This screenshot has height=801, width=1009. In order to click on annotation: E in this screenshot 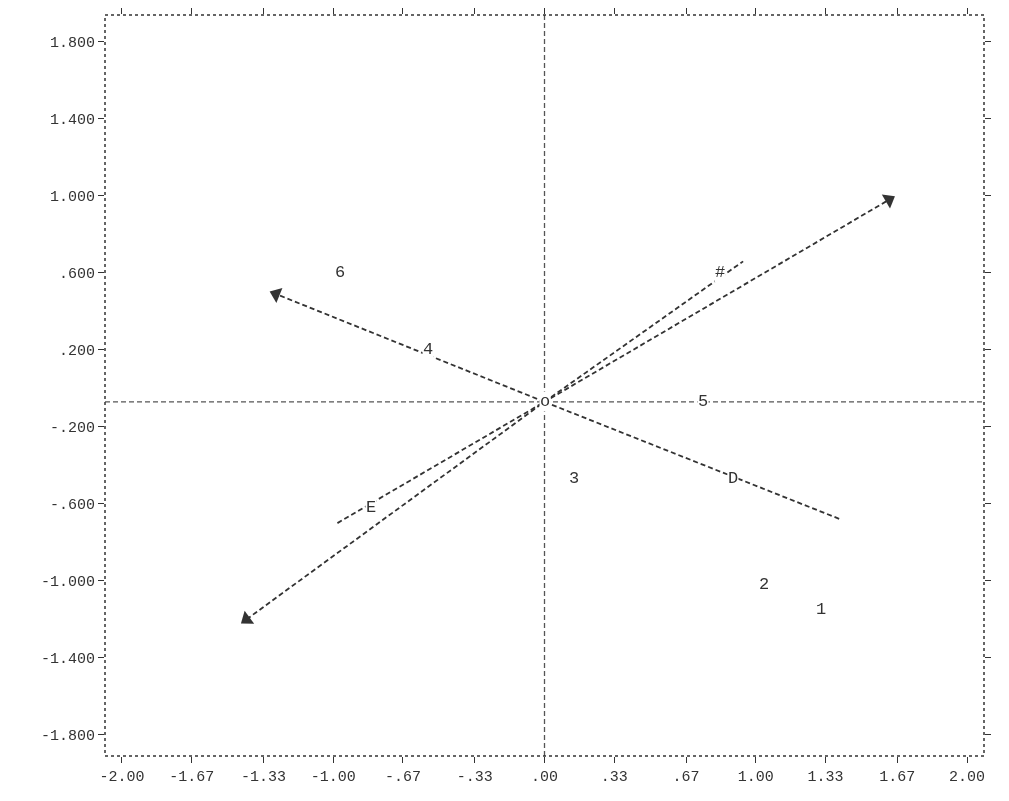, I will do `click(371, 507)`.